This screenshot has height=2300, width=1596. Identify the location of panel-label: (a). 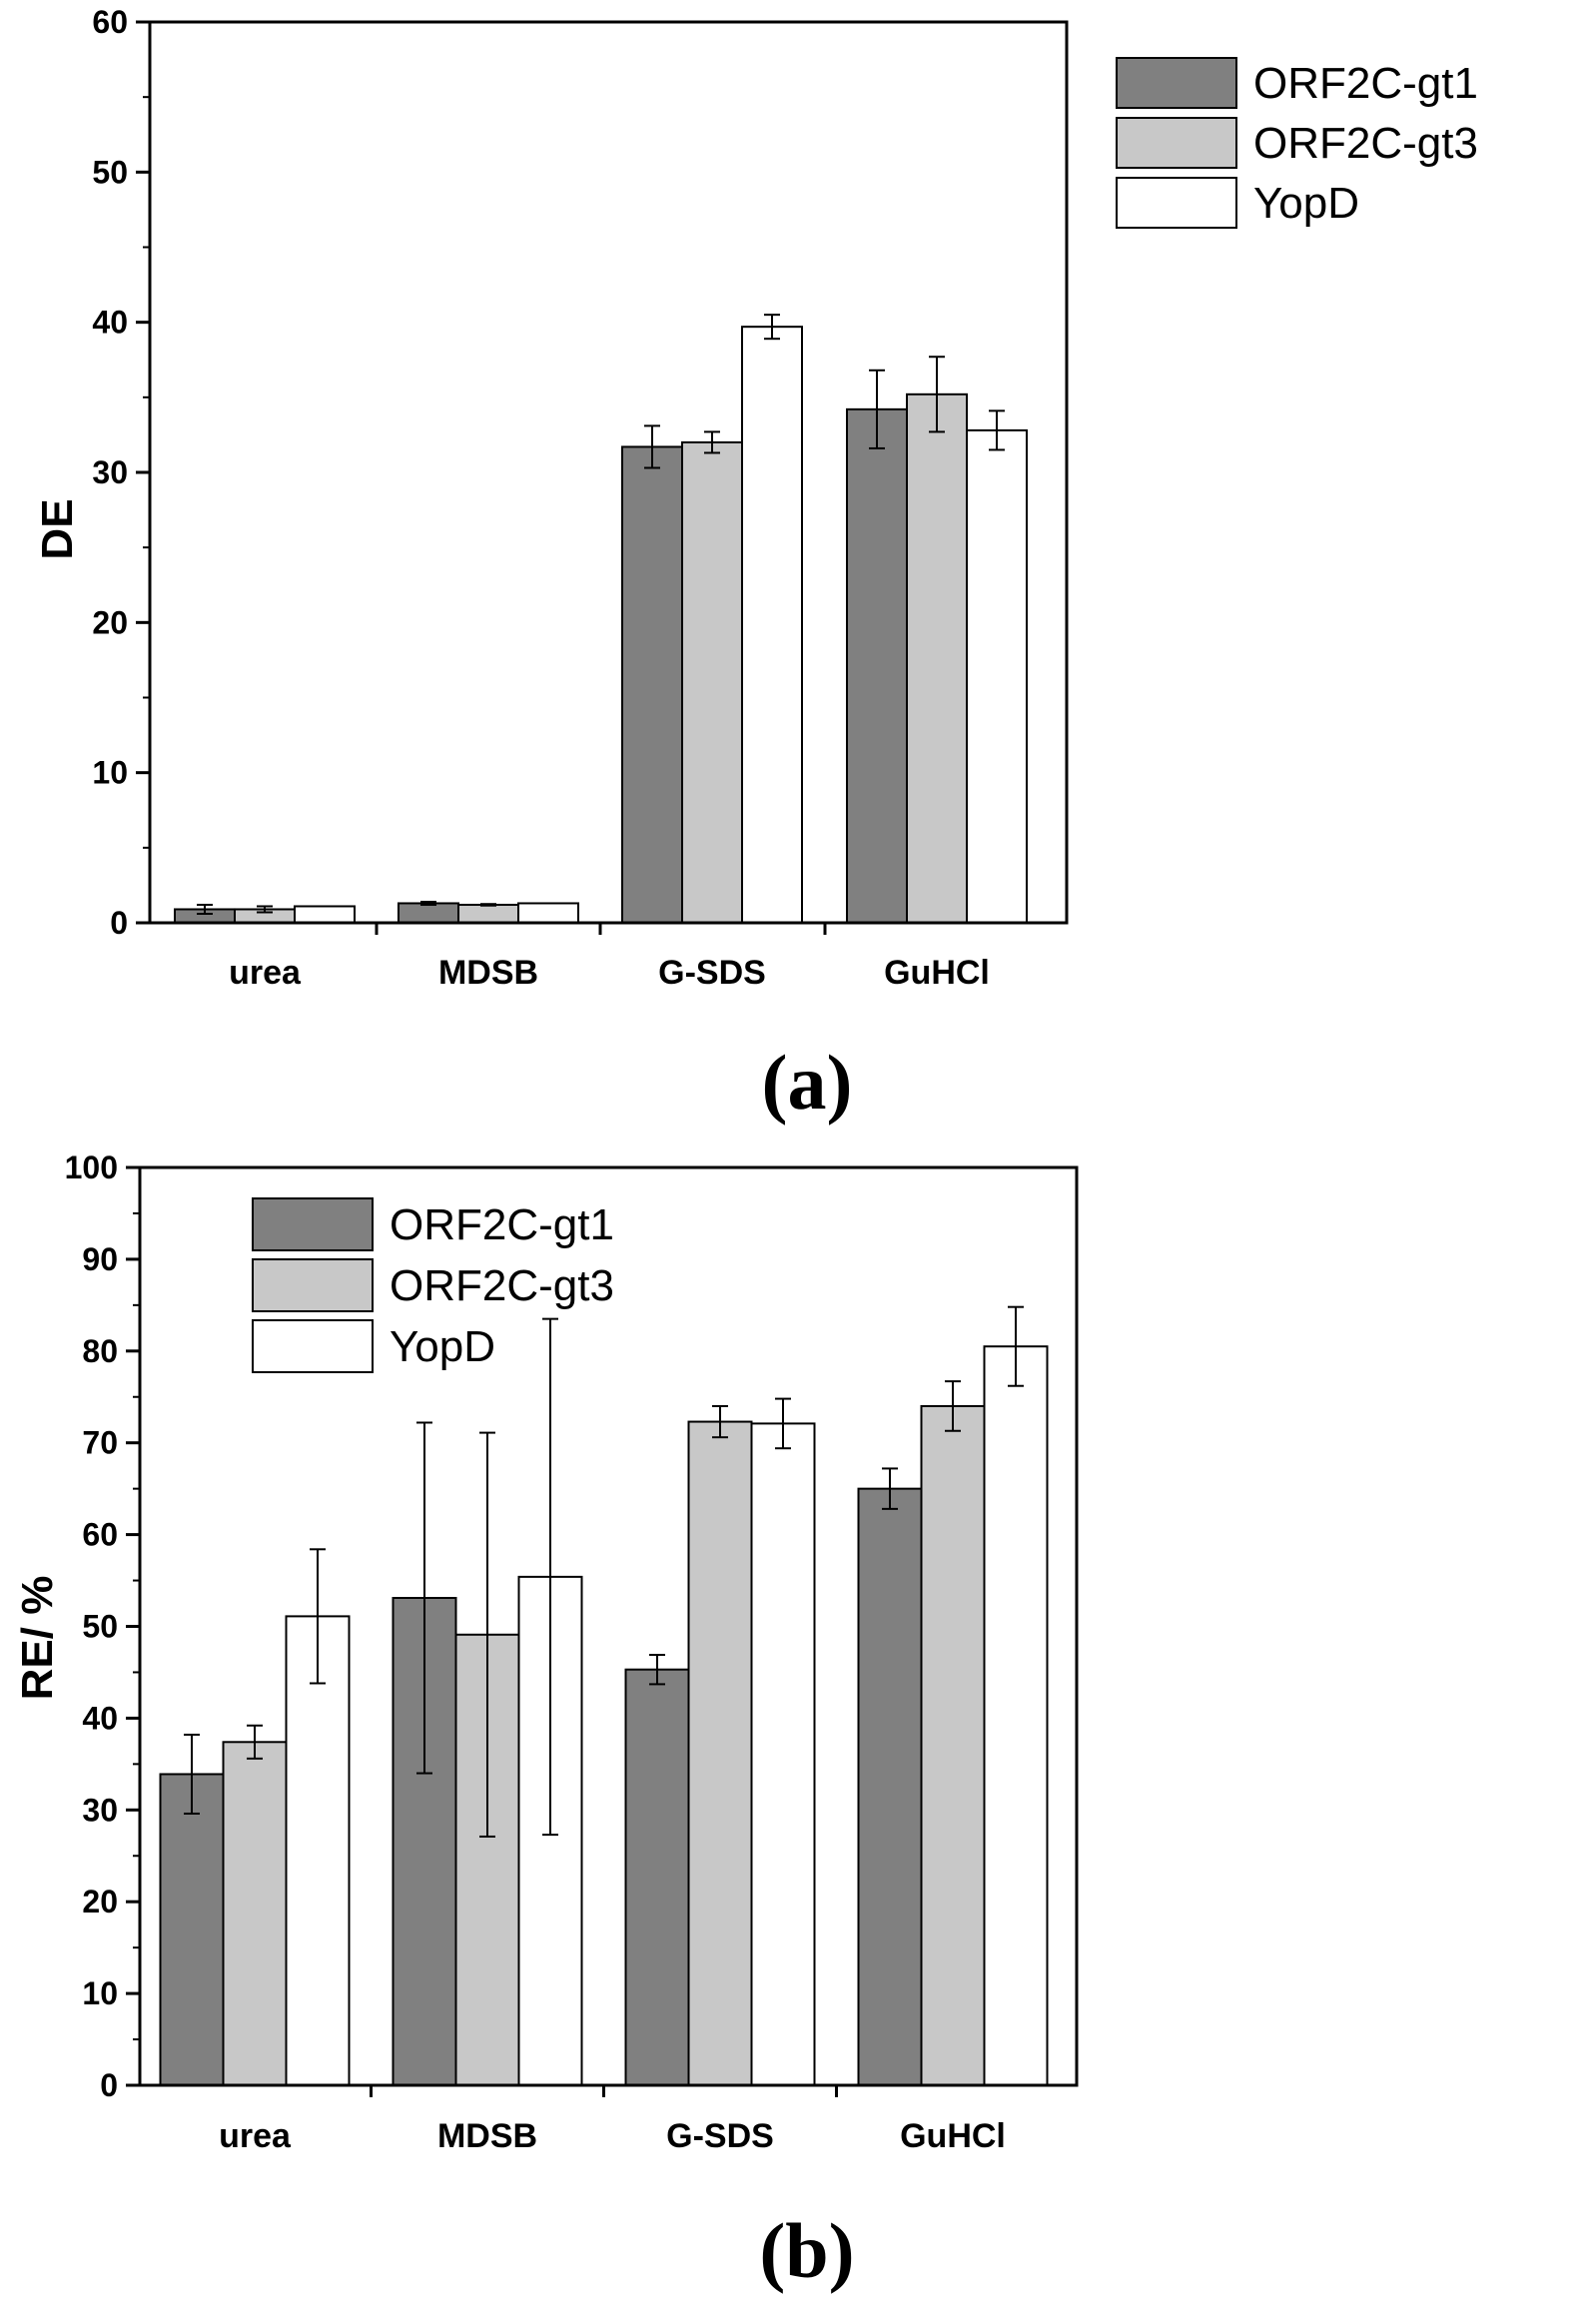
(807, 1083).